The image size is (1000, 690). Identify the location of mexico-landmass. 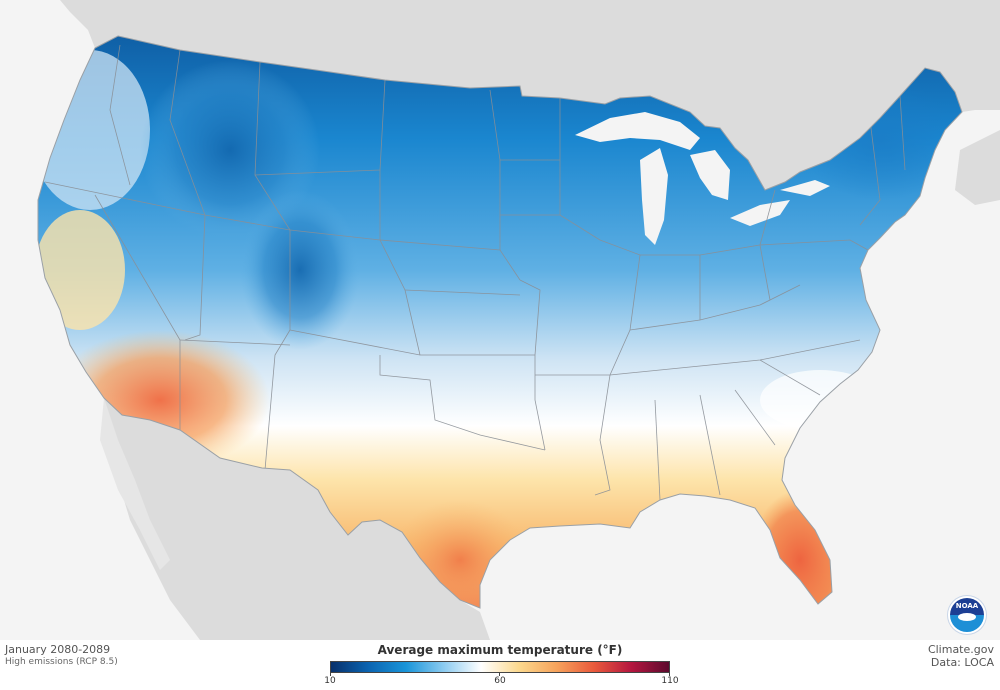
(297, 519).